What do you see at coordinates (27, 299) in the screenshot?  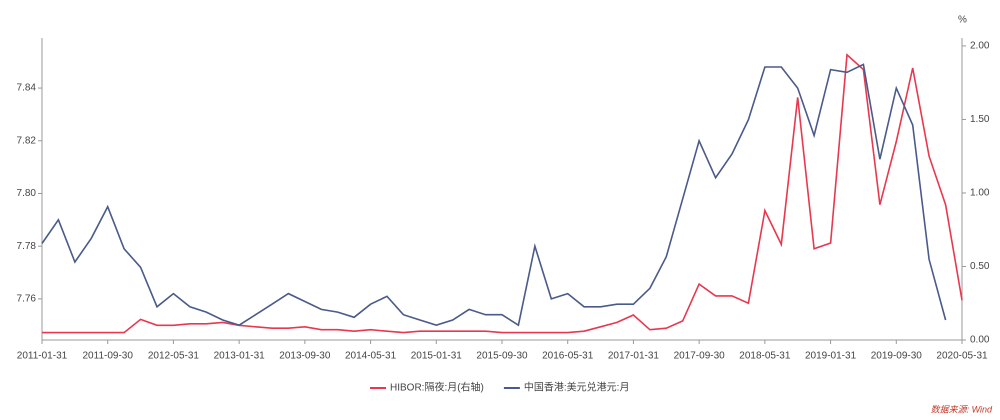 I see `y-tick-label: 7.76` at bounding box center [27, 299].